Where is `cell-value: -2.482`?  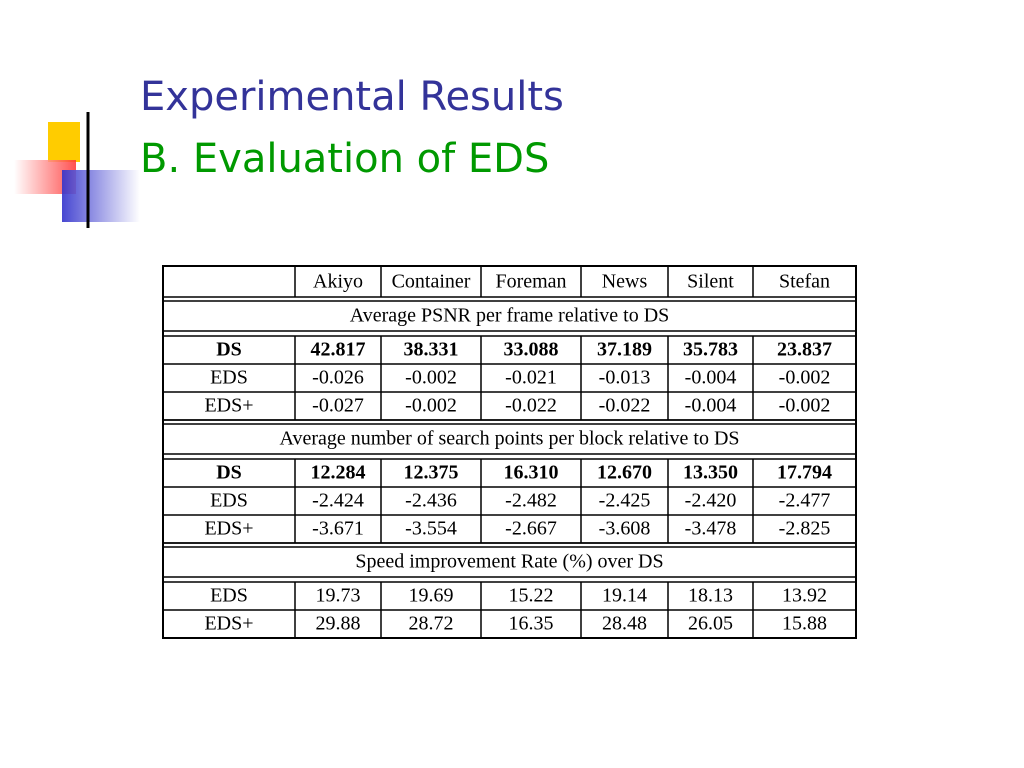 cell-value: -2.482 is located at coordinates (531, 501).